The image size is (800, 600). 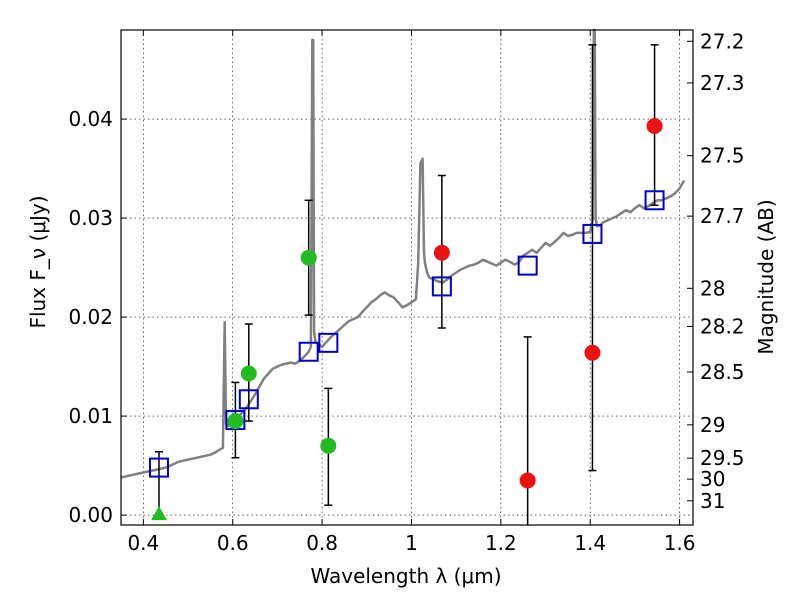 What do you see at coordinates (322, 543) in the screenshot?
I see `x-tick-label: 0.8` at bounding box center [322, 543].